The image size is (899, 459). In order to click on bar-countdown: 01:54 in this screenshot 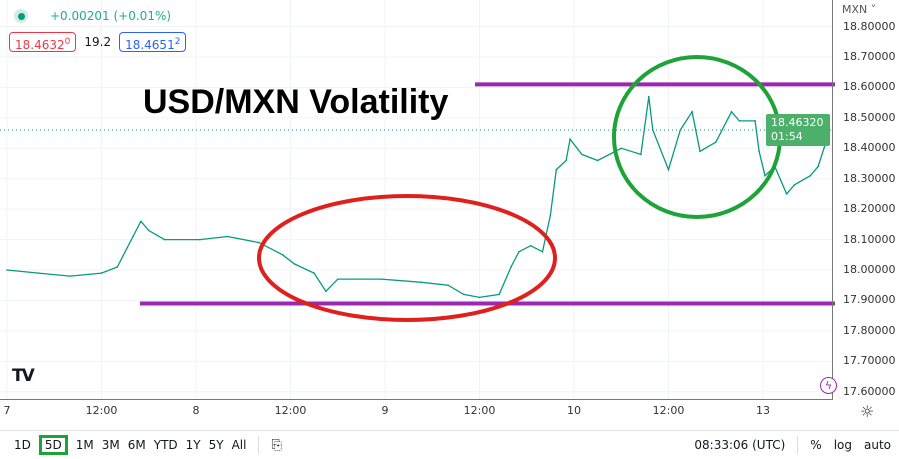, I will do `click(787, 136)`.